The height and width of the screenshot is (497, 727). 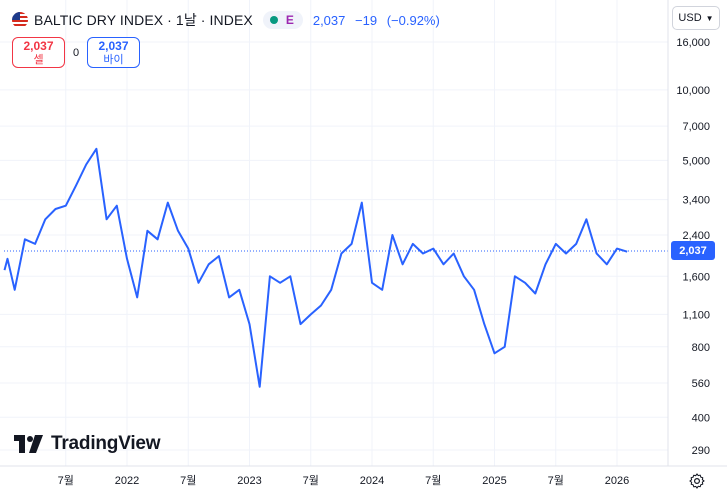 I want to click on price-change-percent: (−0.92%), so click(x=413, y=20).